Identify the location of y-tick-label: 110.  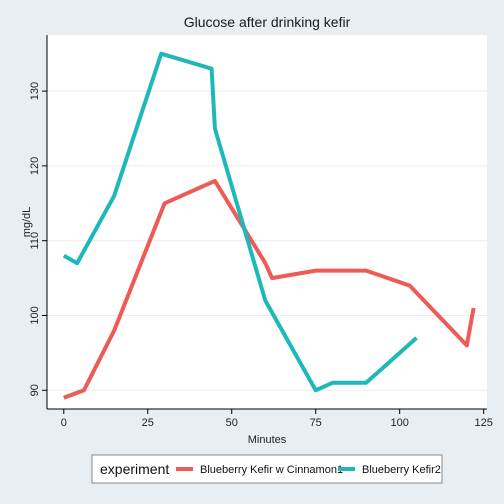
(35, 241).